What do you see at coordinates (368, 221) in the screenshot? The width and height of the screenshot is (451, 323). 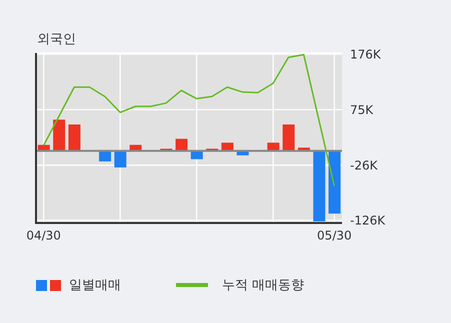 I see `y-tick-label: -126K` at bounding box center [368, 221].